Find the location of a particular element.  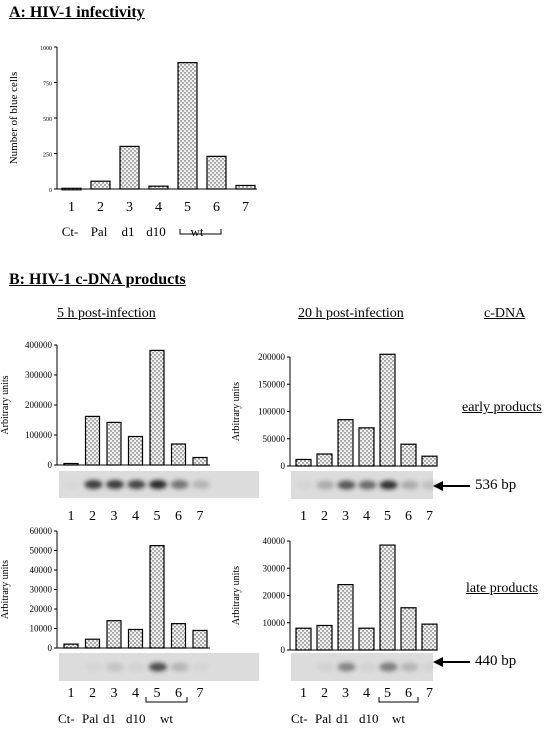

late-products-label: late products is located at coordinates (502, 588).